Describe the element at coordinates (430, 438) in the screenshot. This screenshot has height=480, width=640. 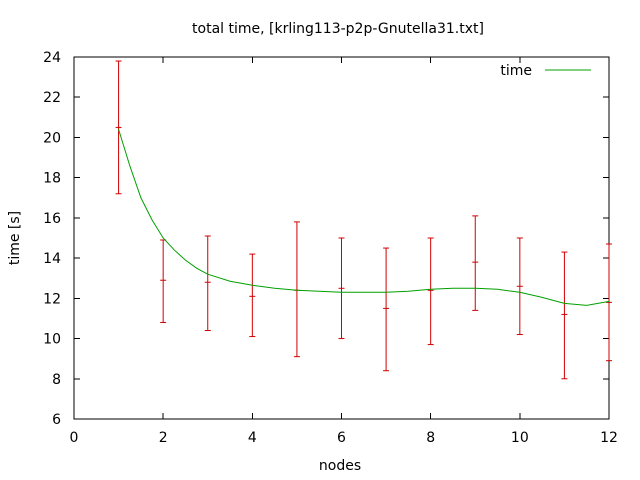
I see `x-tick-label: 8` at that location.